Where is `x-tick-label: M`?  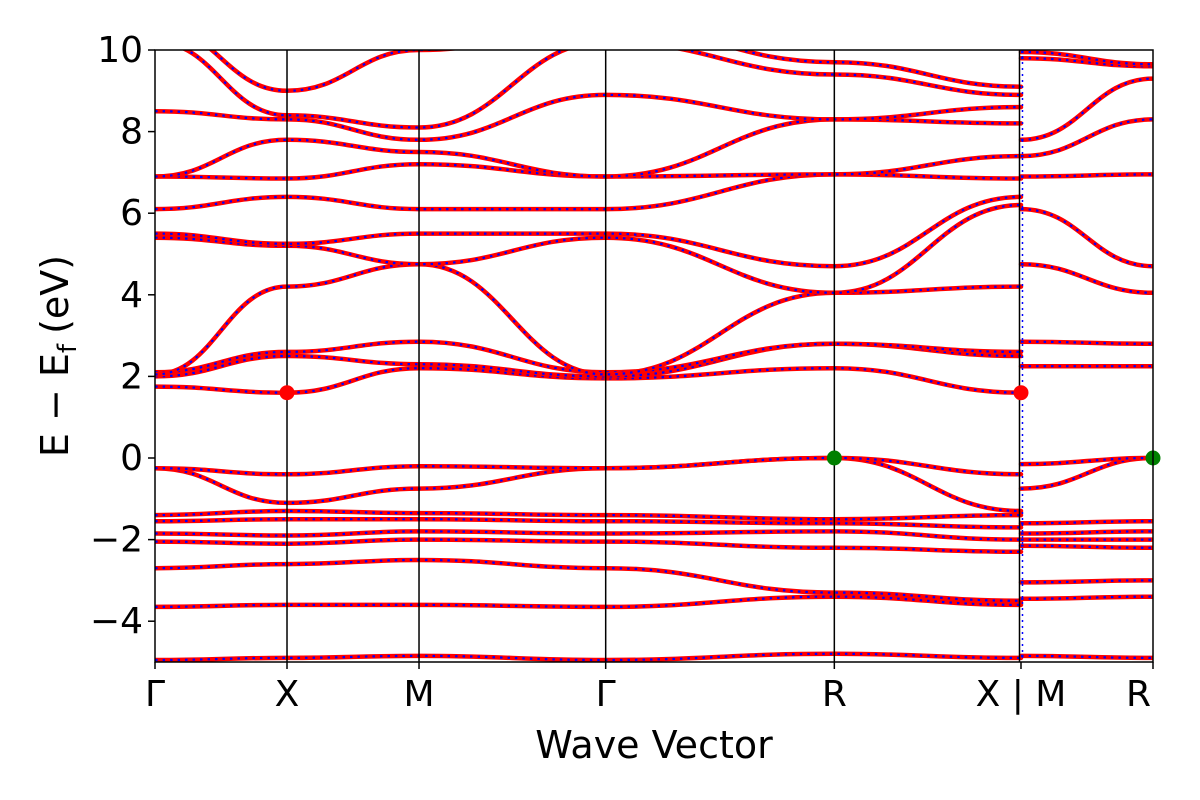
x-tick-label: M is located at coordinates (418, 694).